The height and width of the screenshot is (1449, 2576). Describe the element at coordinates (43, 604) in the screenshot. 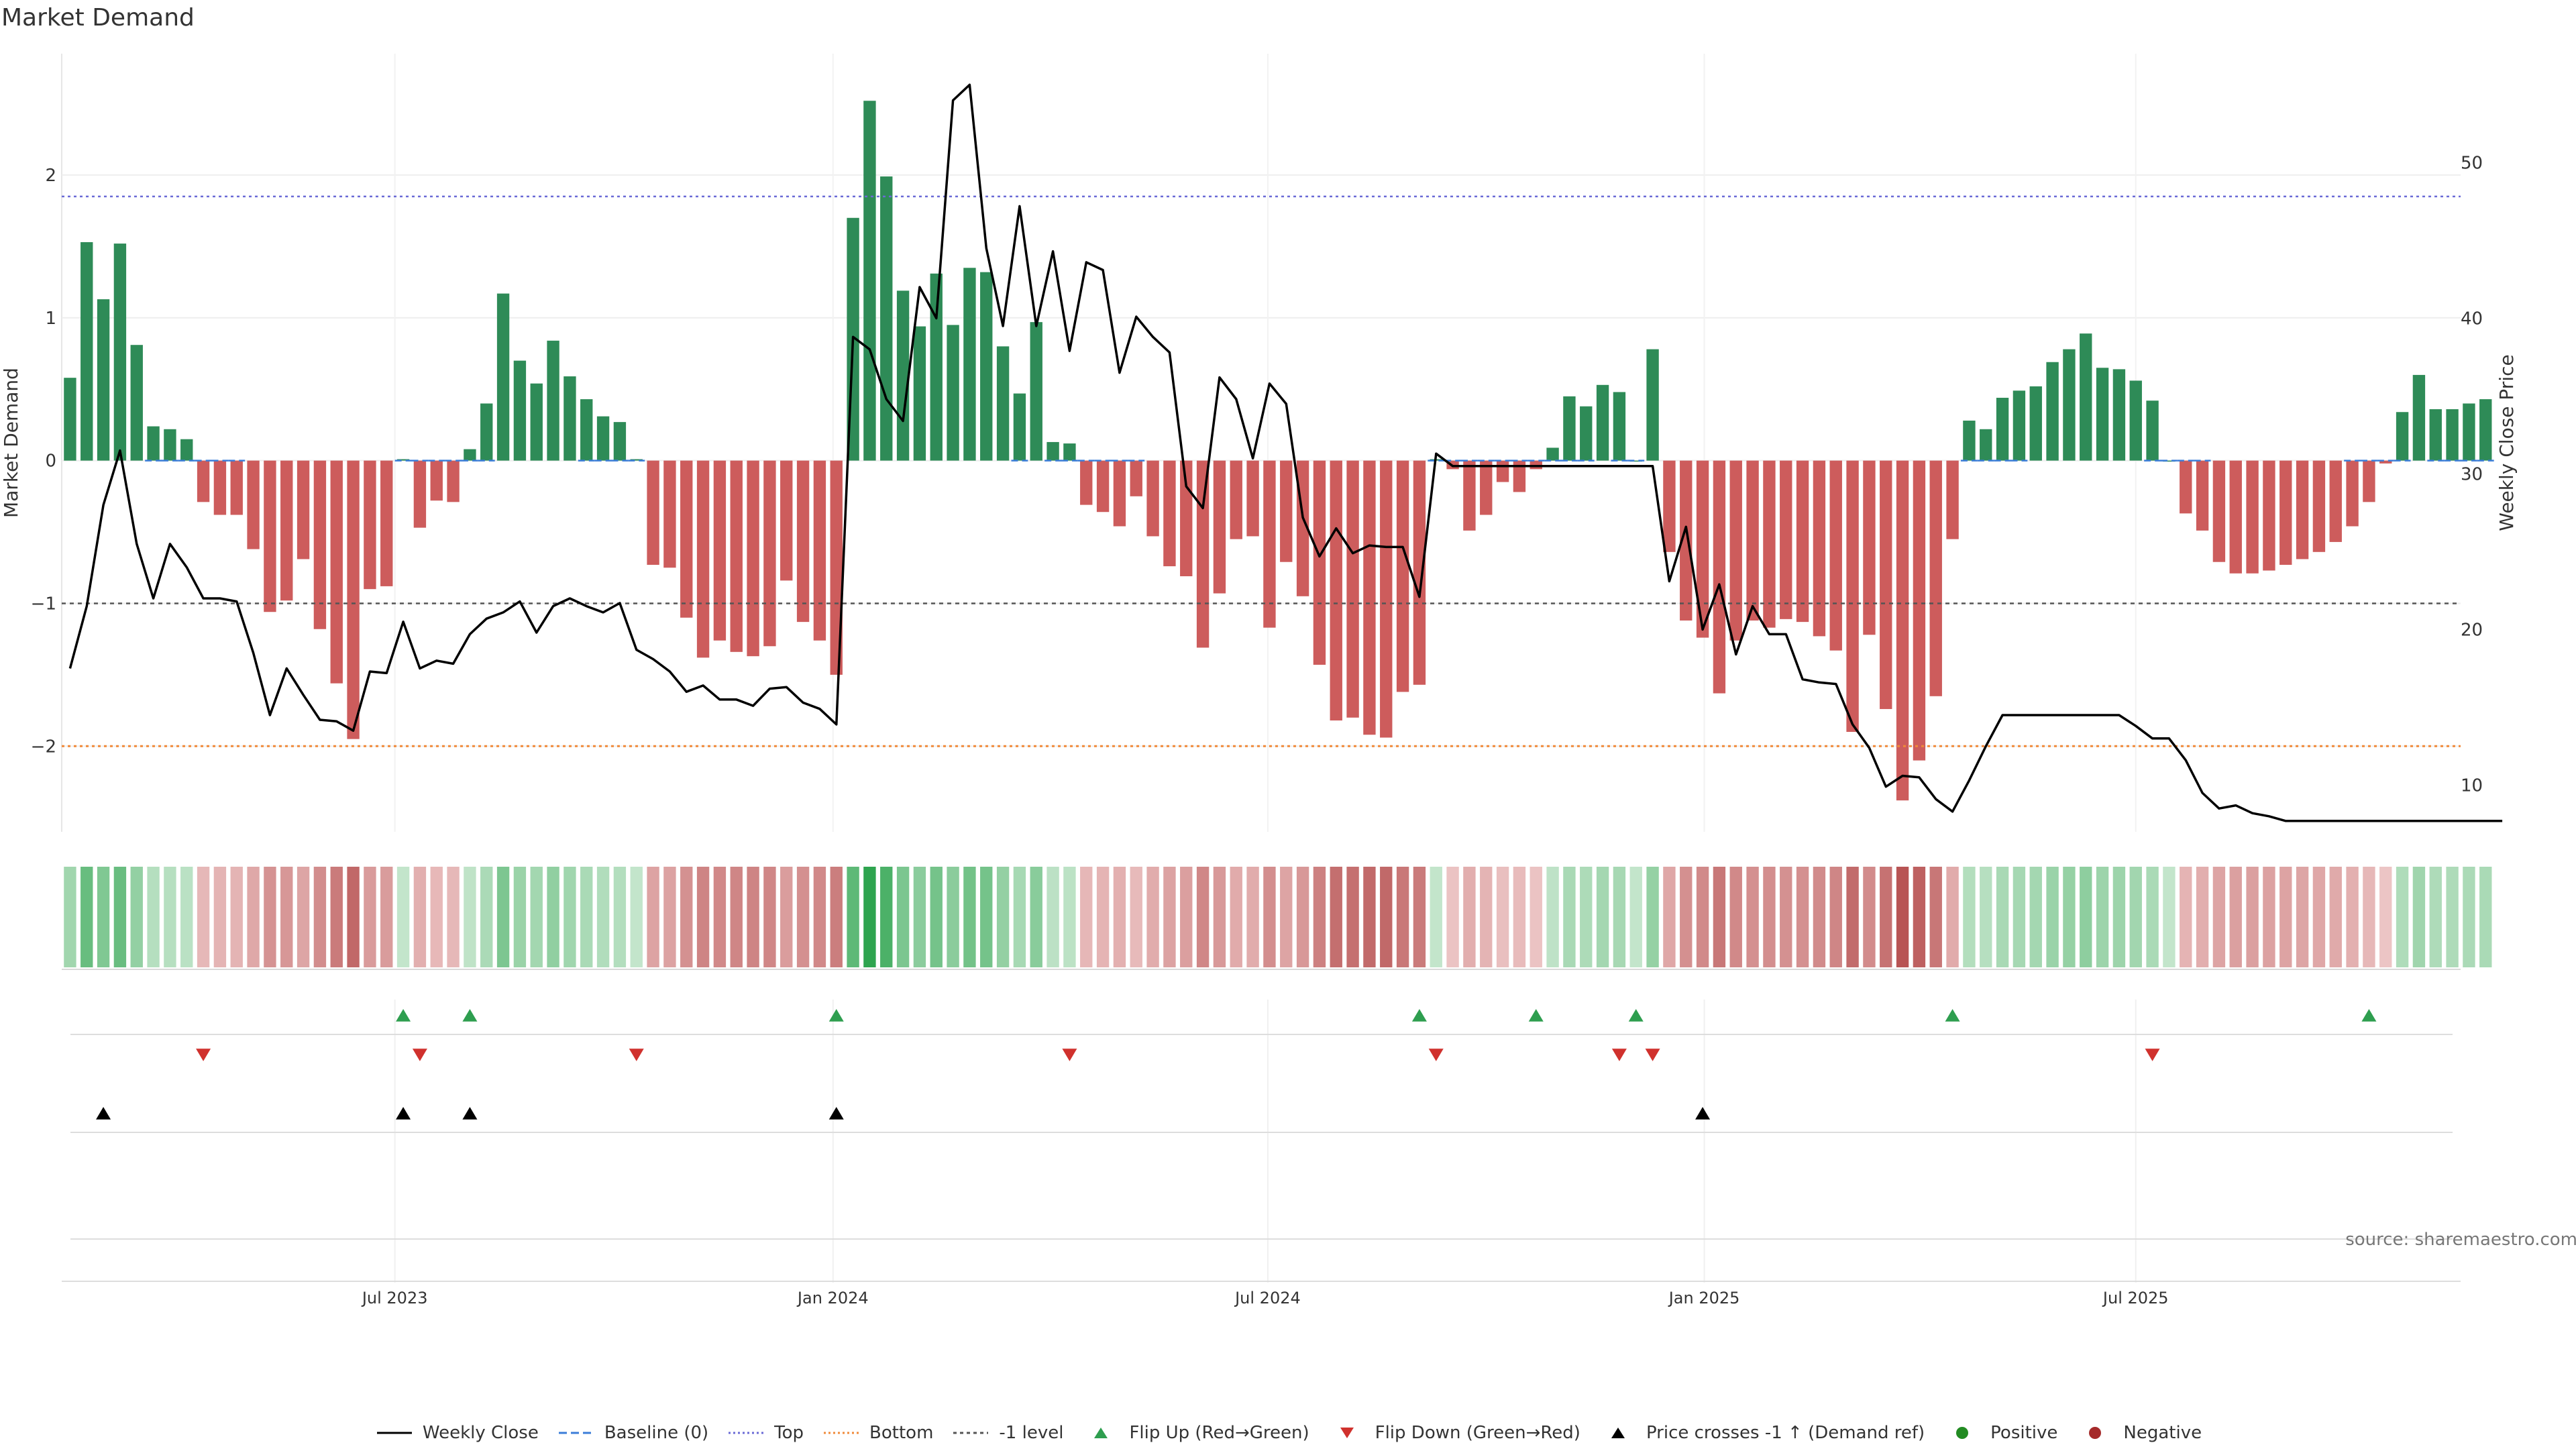

I see `y-tick-label: −1` at that location.